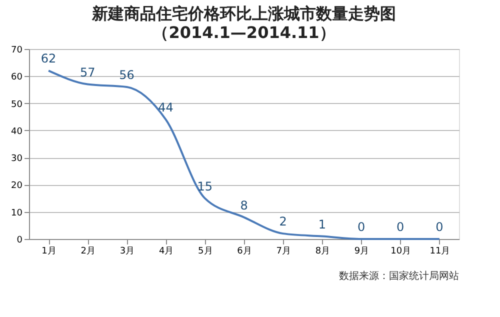 This screenshot has width=500, height=317. What do you see at coordinates (244, 251) in the screenshot?
I see `x-tick-label: 6月` at bounding box center [244, 251].